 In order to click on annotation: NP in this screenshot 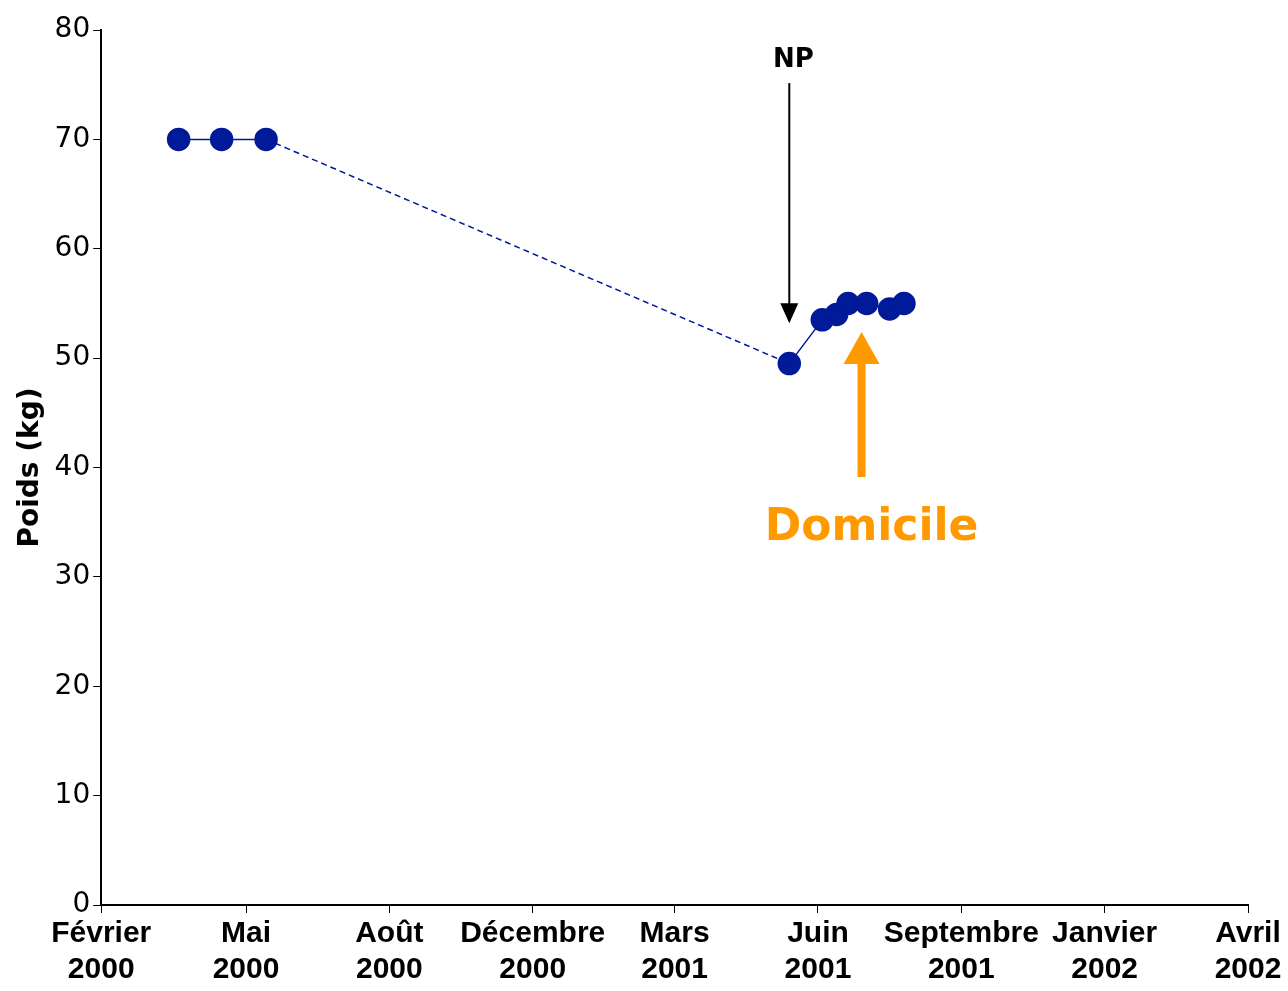, I will do `click(793, 57)`.